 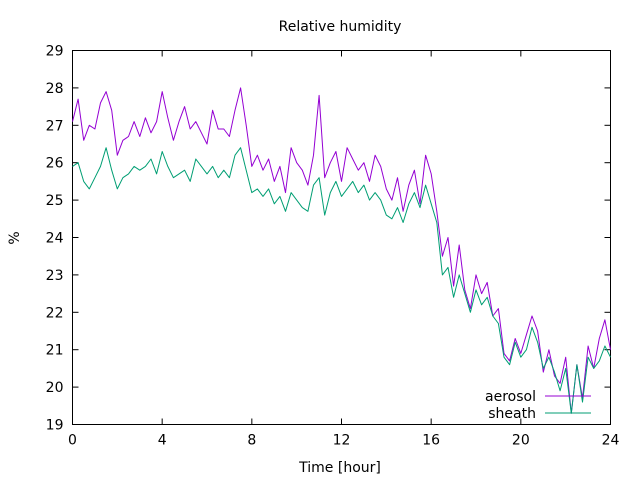 What do you see at coordinates (55, 52) in the screenshot?
I see `y-tick-label: 29` at bounding box center [55, 52].